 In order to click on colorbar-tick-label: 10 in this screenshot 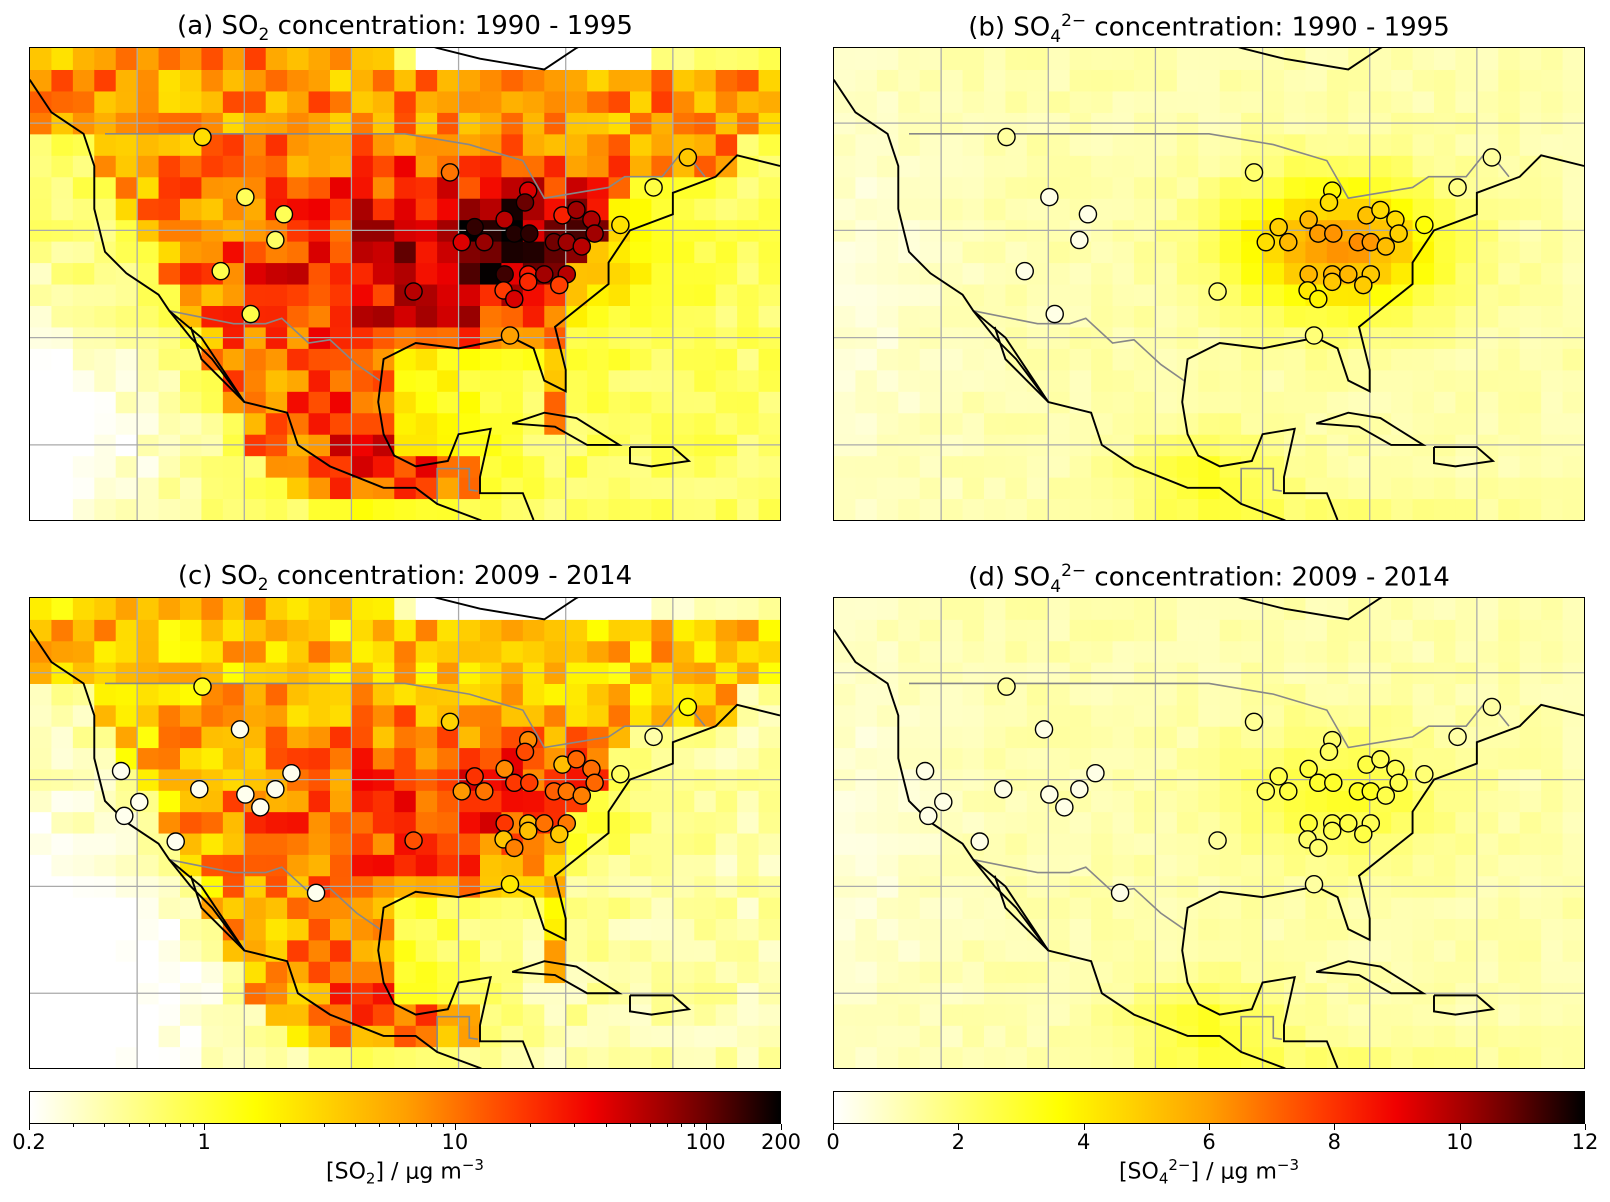, I will do `click(455, 1142)`.